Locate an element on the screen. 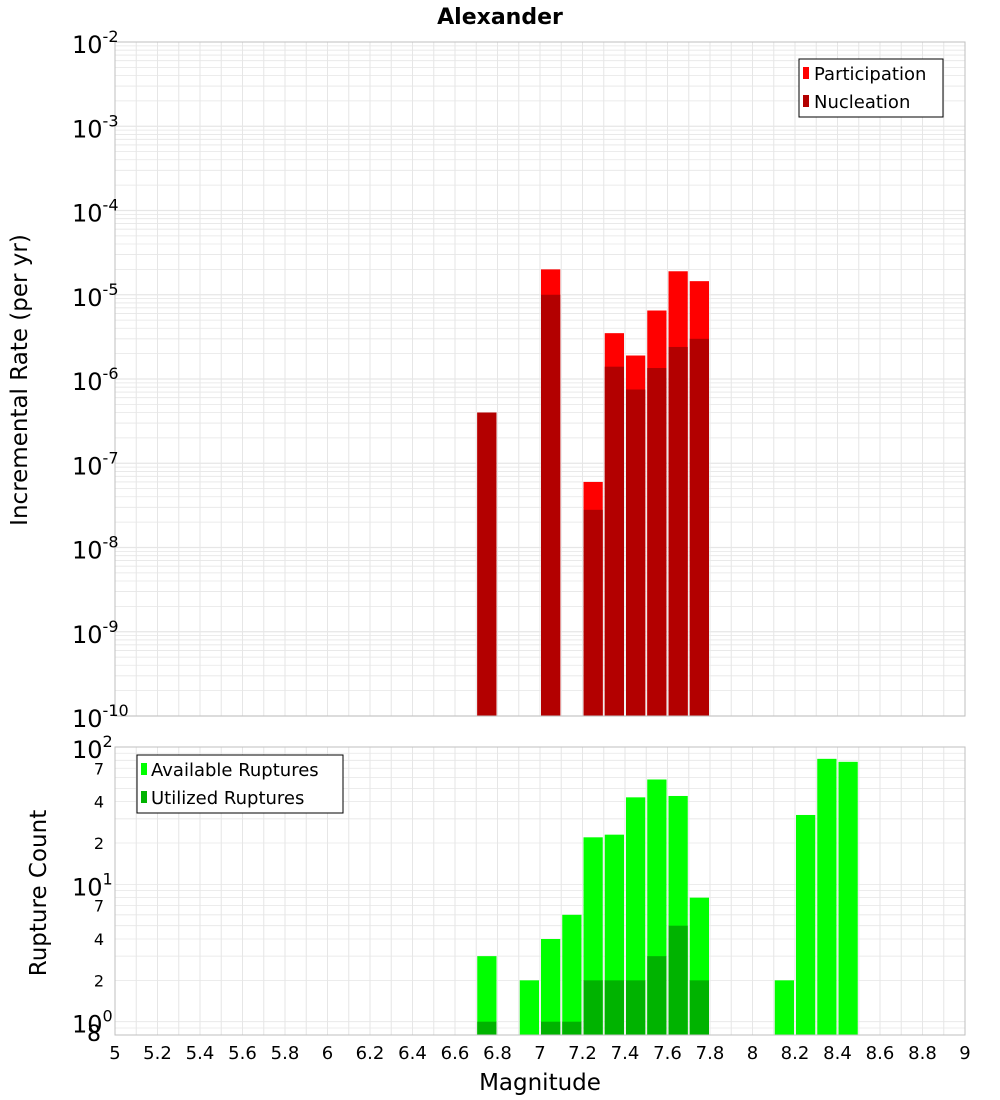  rate-y-tick-label: 10⁻¹⁰ is located at coordinates (100, 717).